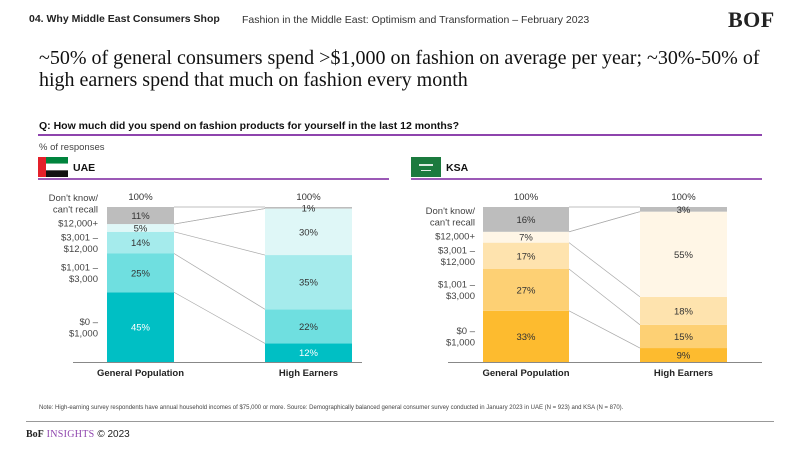 Image resolution: width=800 pixels, height=450 pixels. I want to click on data-label: 11%, so click(140, 216).